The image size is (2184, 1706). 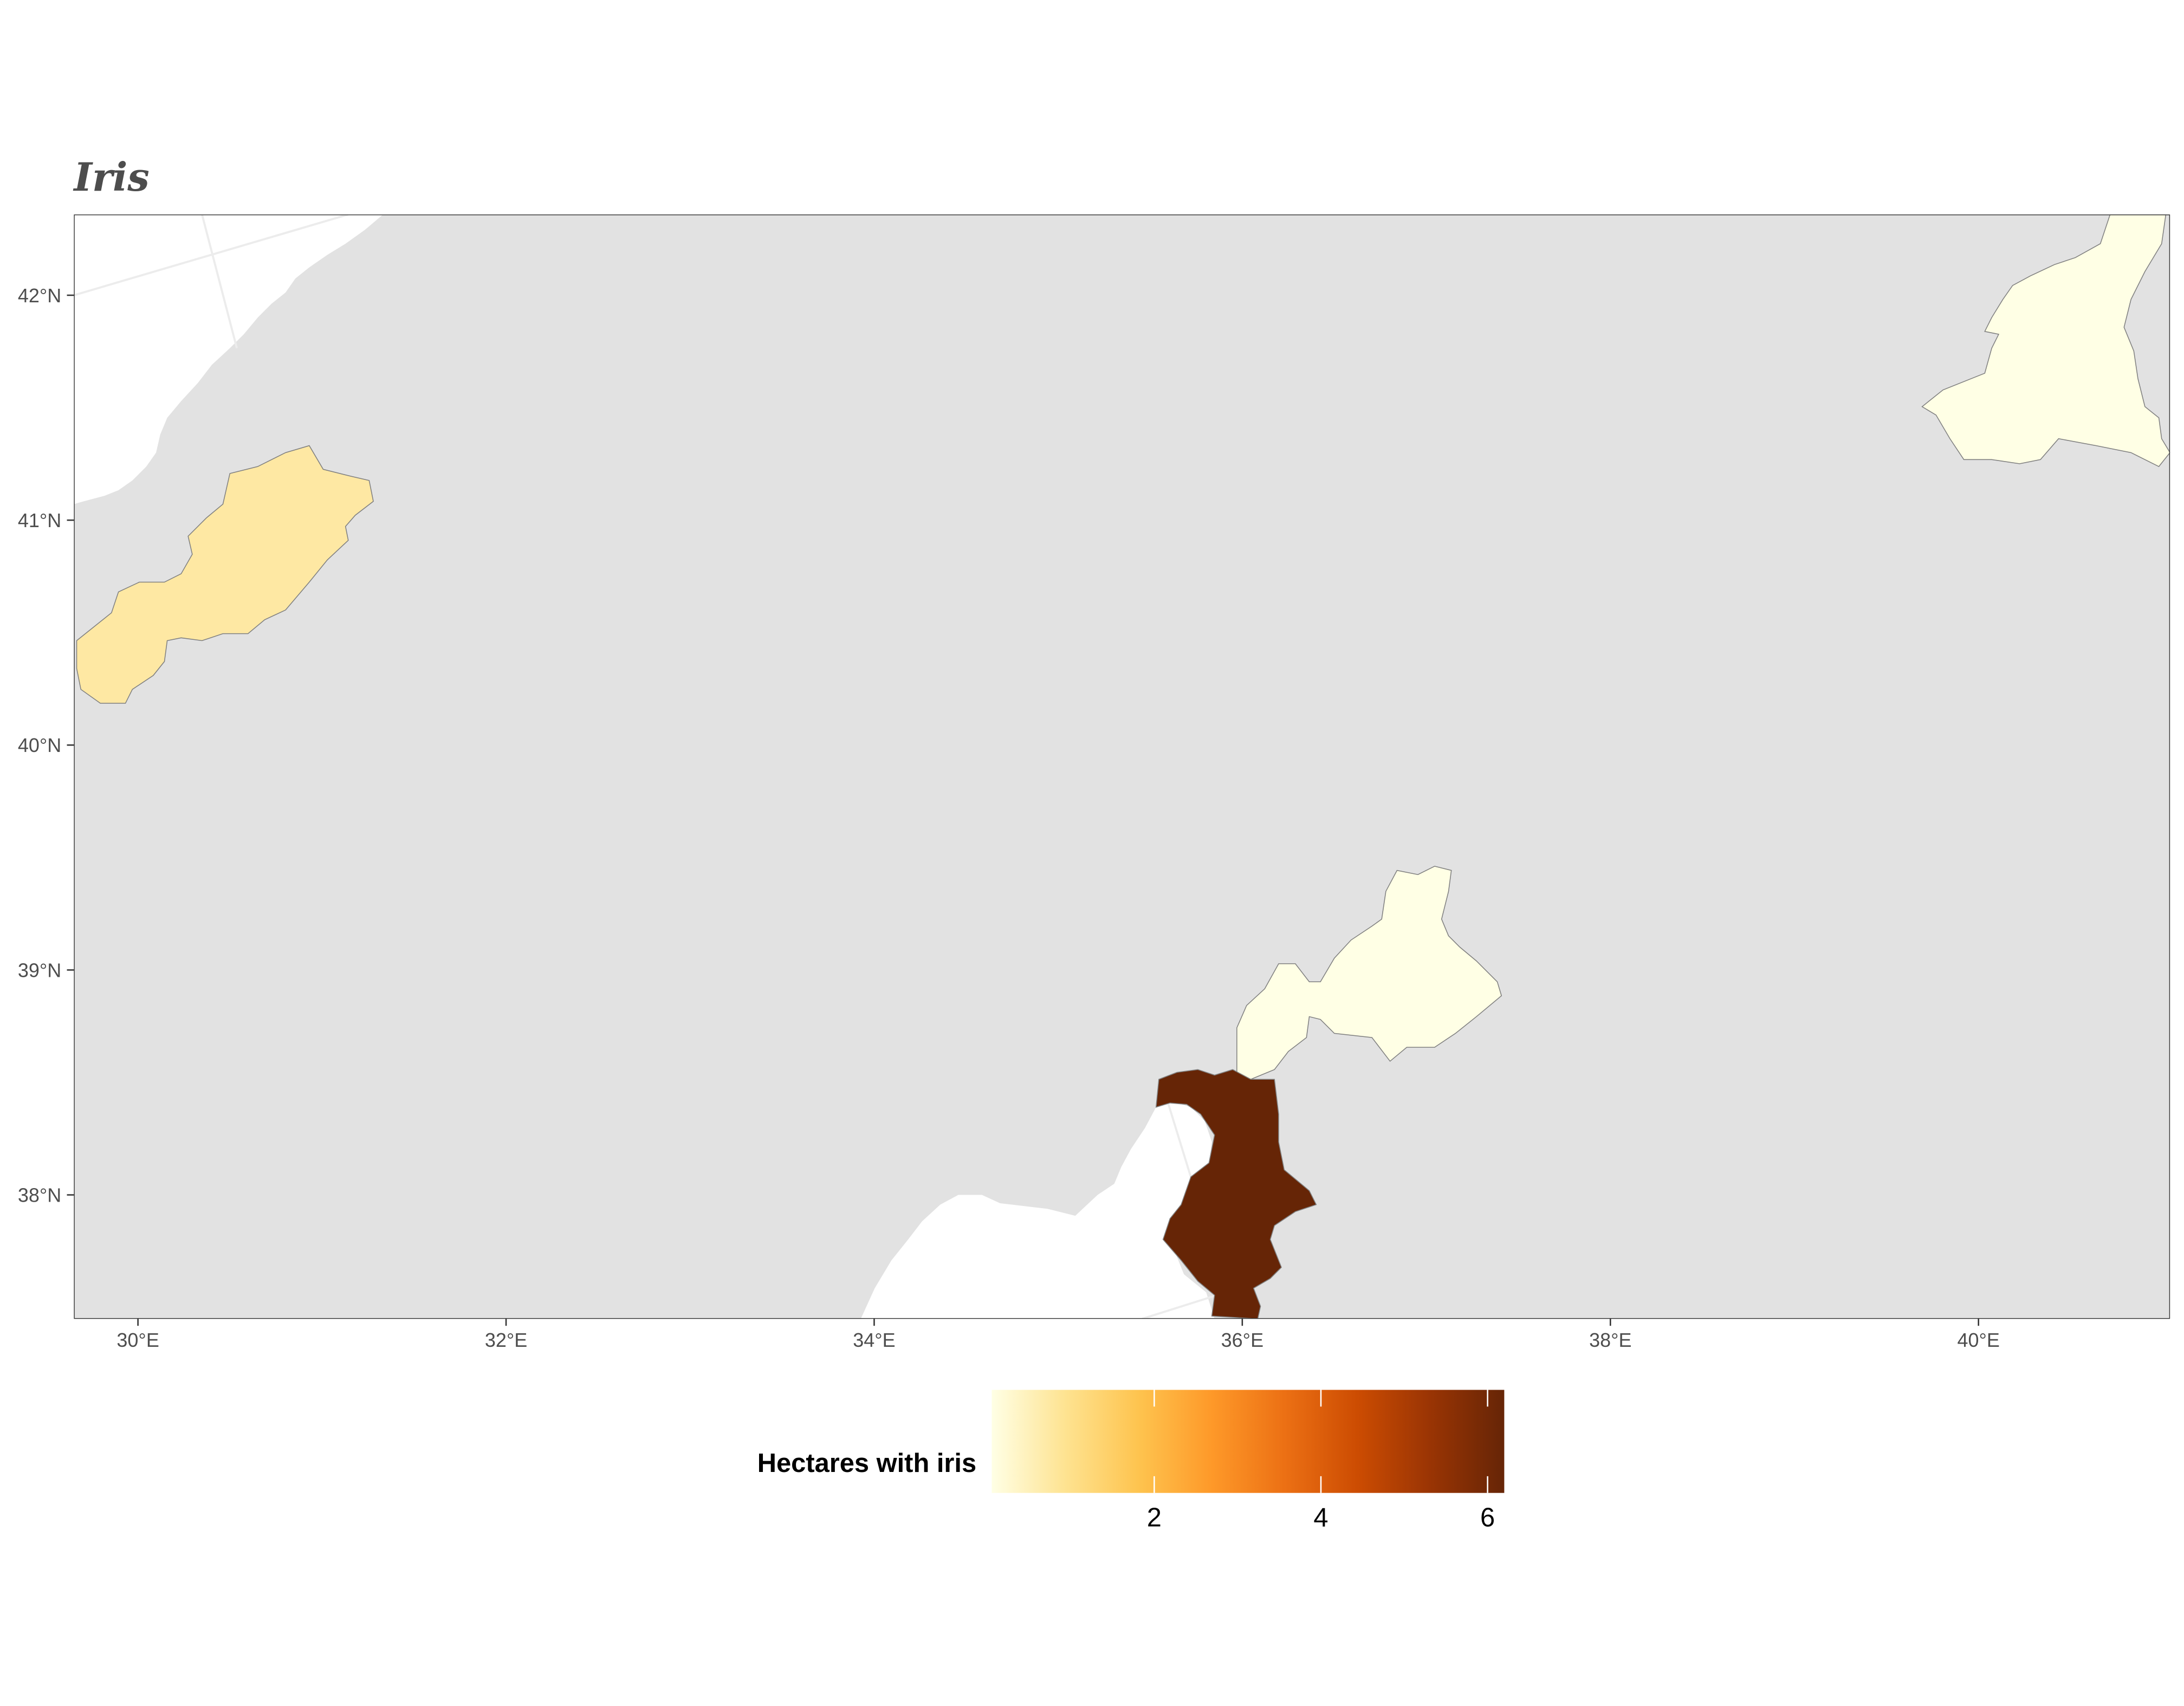 I want to click on legend-tick-label: 2, so click(x=1154, y=1517).